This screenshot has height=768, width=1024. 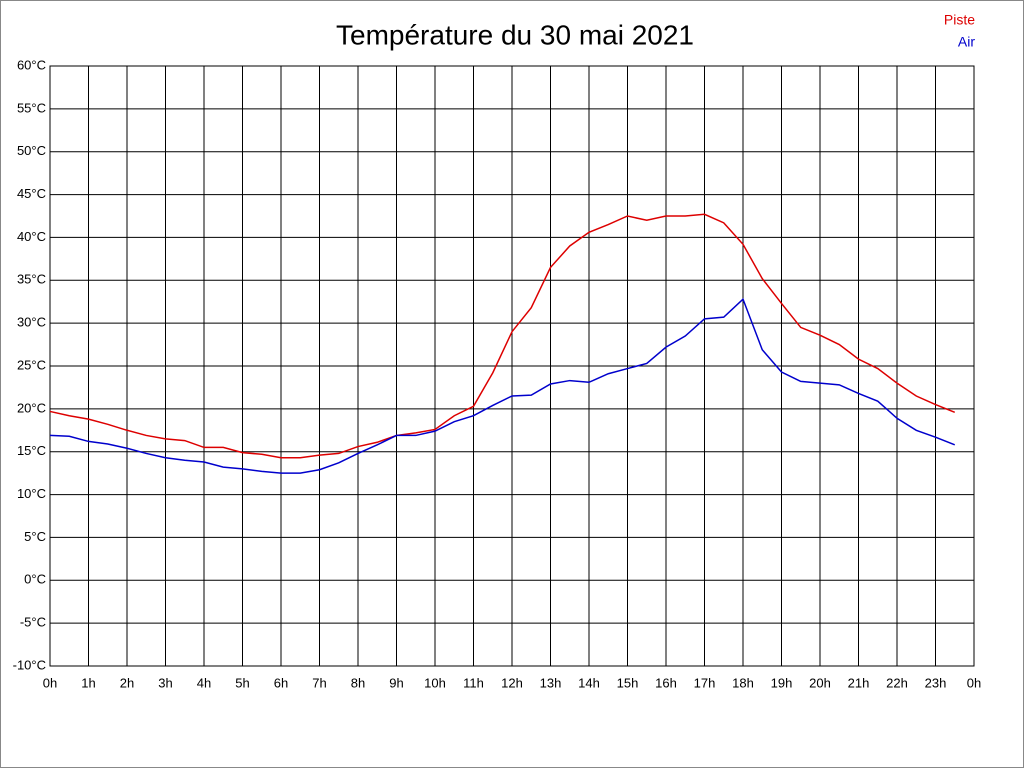 I want to click on chart-title: Température du 30 mai 2021, so click(x=515, y=34).